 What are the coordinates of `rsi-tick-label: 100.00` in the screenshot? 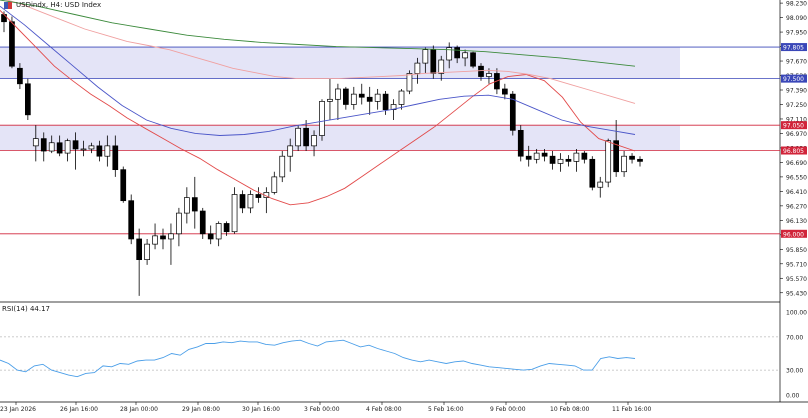 It's located at (796, 313).